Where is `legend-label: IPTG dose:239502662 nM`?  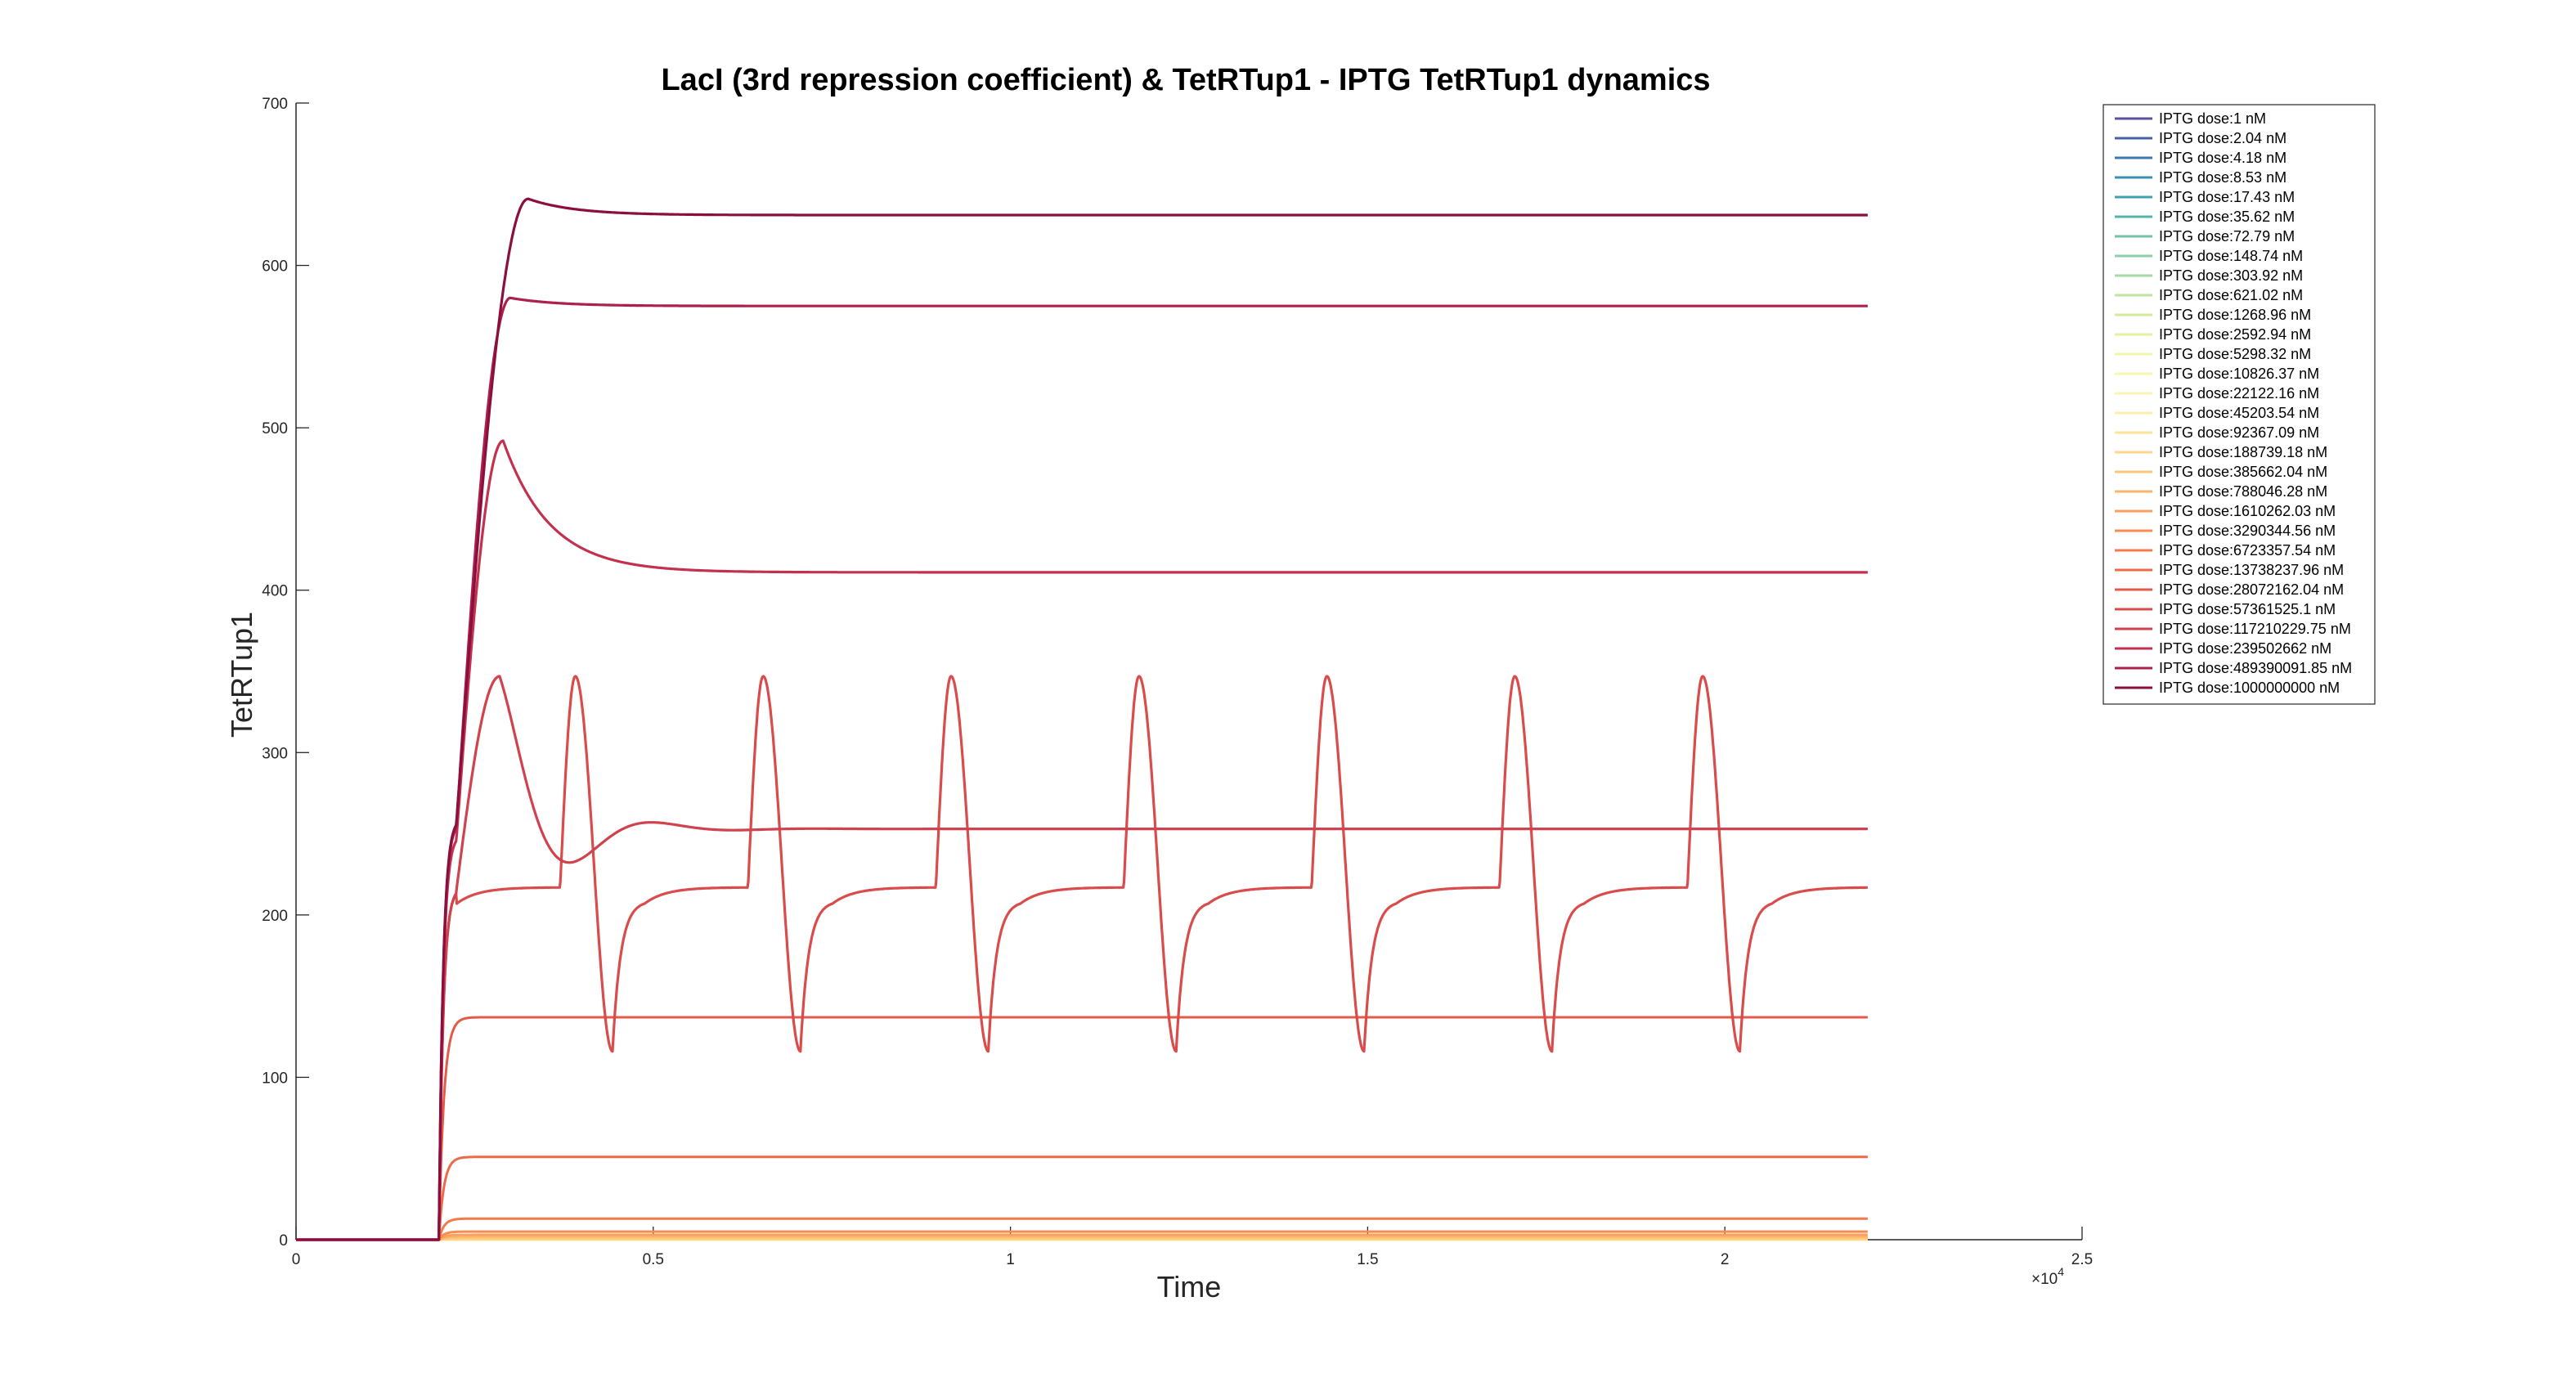
legend-label: IPTG dose:239502662 nM is located at coordinates (2245, 648).